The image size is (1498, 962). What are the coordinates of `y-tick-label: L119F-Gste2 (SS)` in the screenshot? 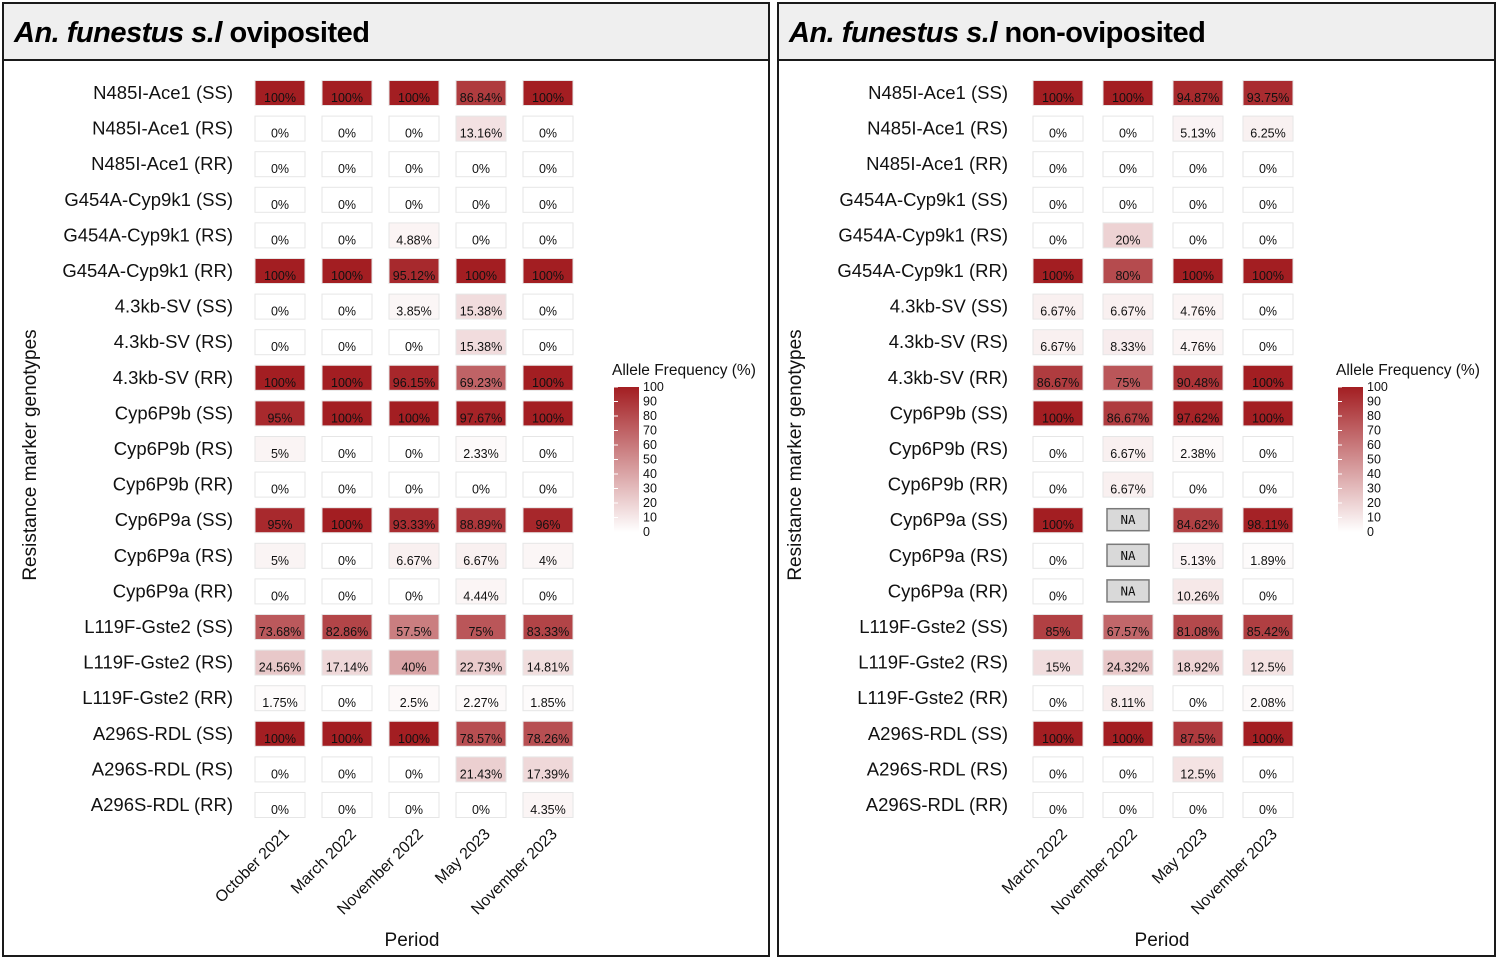 It's located at (933, 626).